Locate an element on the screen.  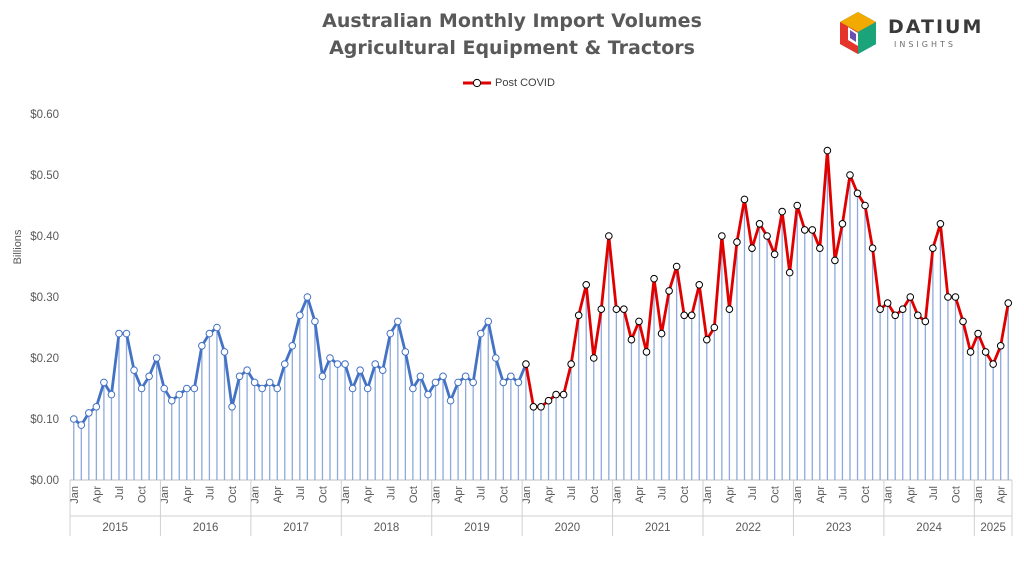
chart-title-line1: Australian Monthly Import Volumes is located at coordinates (512, 21).